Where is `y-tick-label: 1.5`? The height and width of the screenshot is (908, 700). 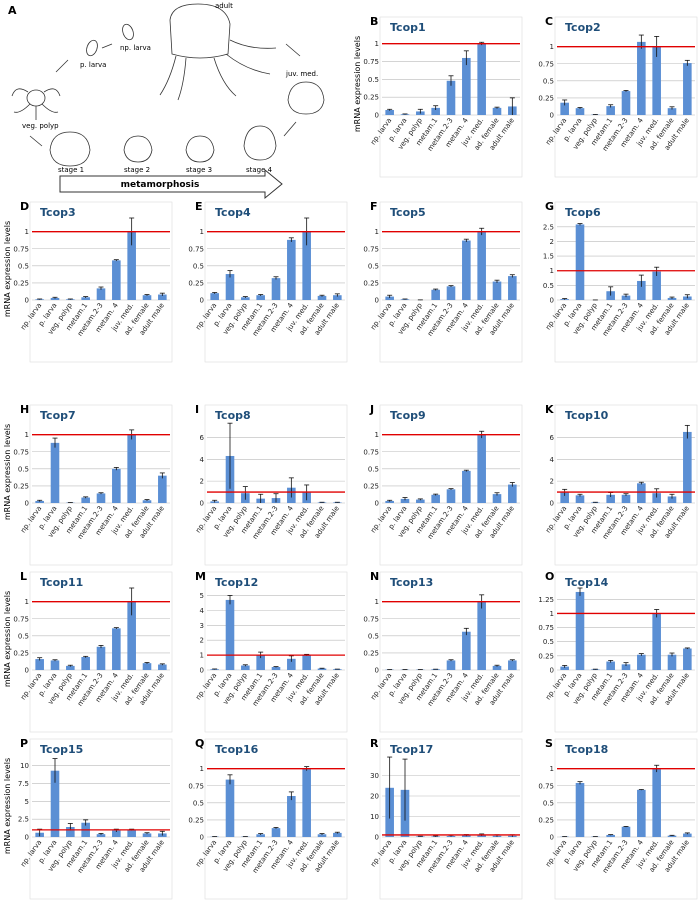
y-tick-label: 1.5 is located at coordinates (548, 257).